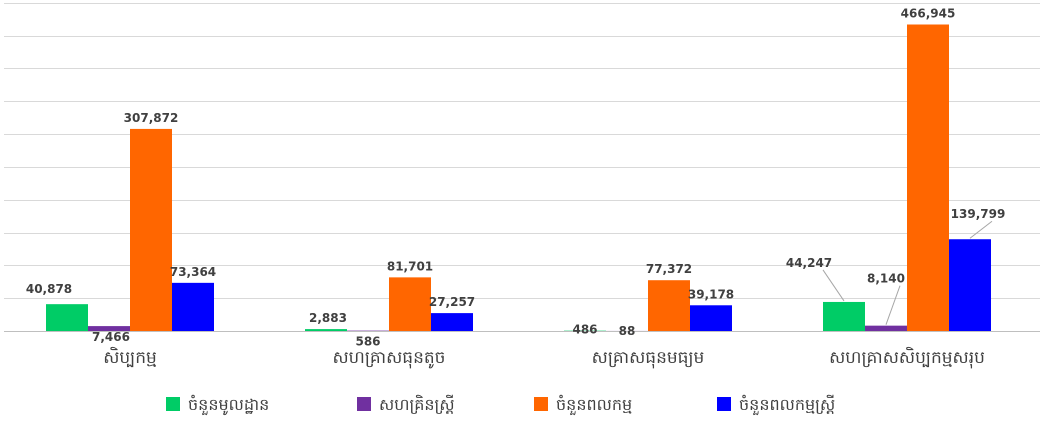 The width and height of the screenshot is (1047, 433). Describe the element at coordinates (594, 405) in the screenshot. I see `legend-label: ចំនួនពលកម្ម` at that location.